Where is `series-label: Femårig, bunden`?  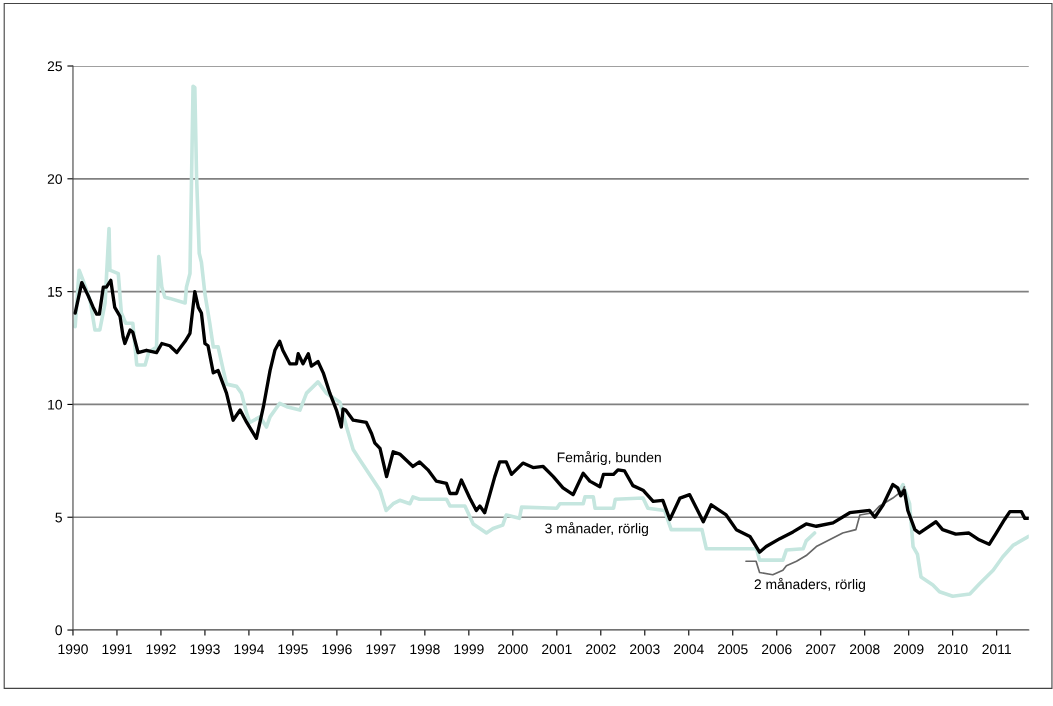
series-label: Femårig, bunden is located at coordinates (609, 458).